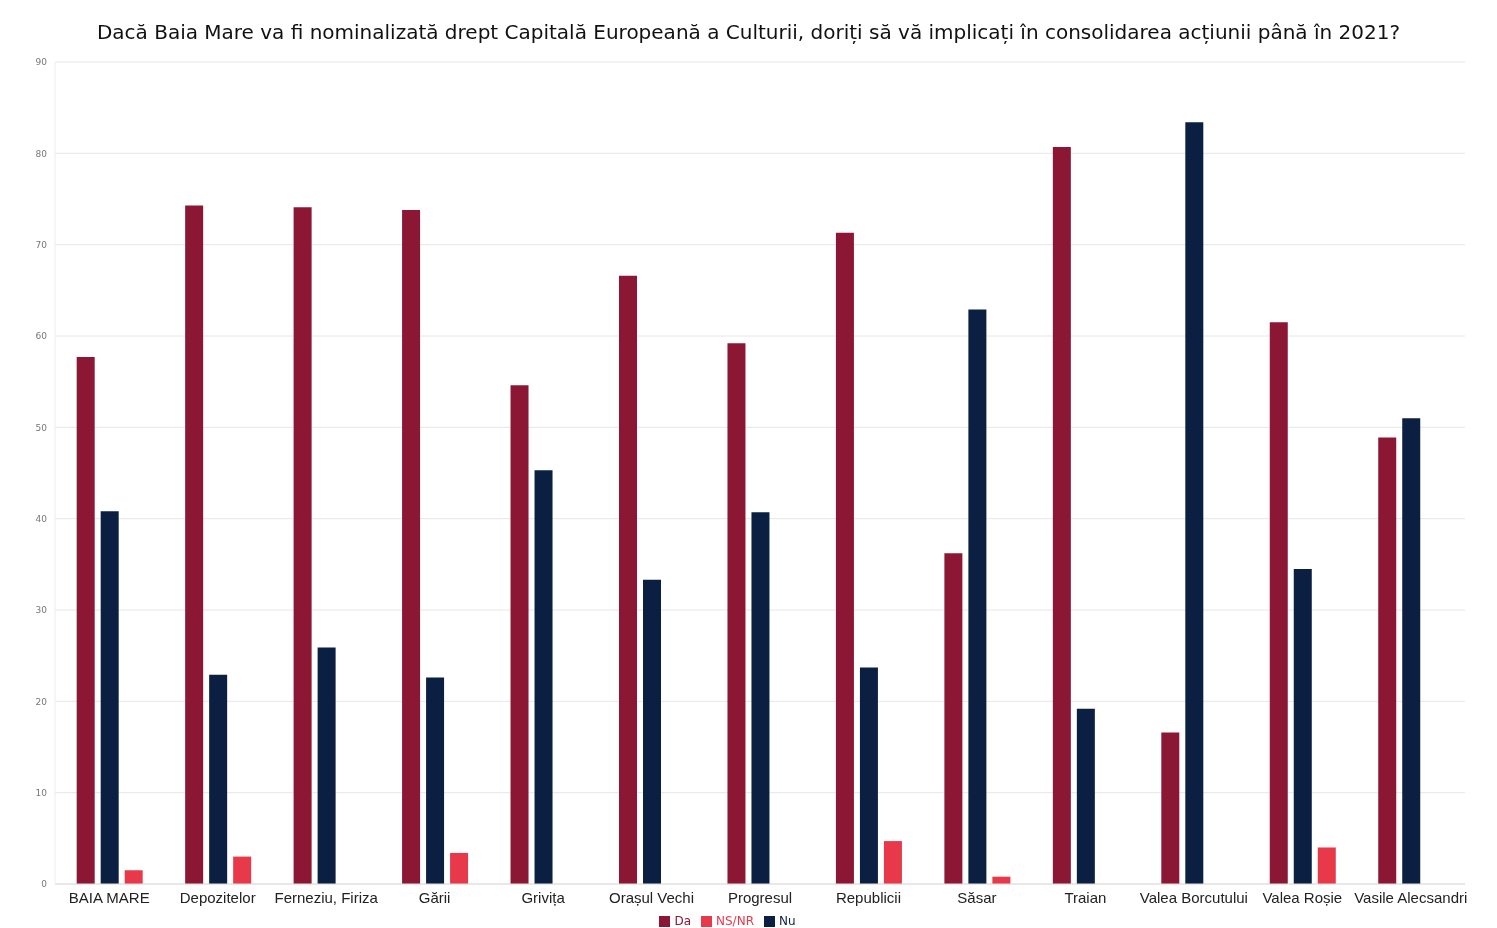  Describe the element at coordinates (868, 897) in the screenshot. I see `x-tick-label: Republicii` at that location.